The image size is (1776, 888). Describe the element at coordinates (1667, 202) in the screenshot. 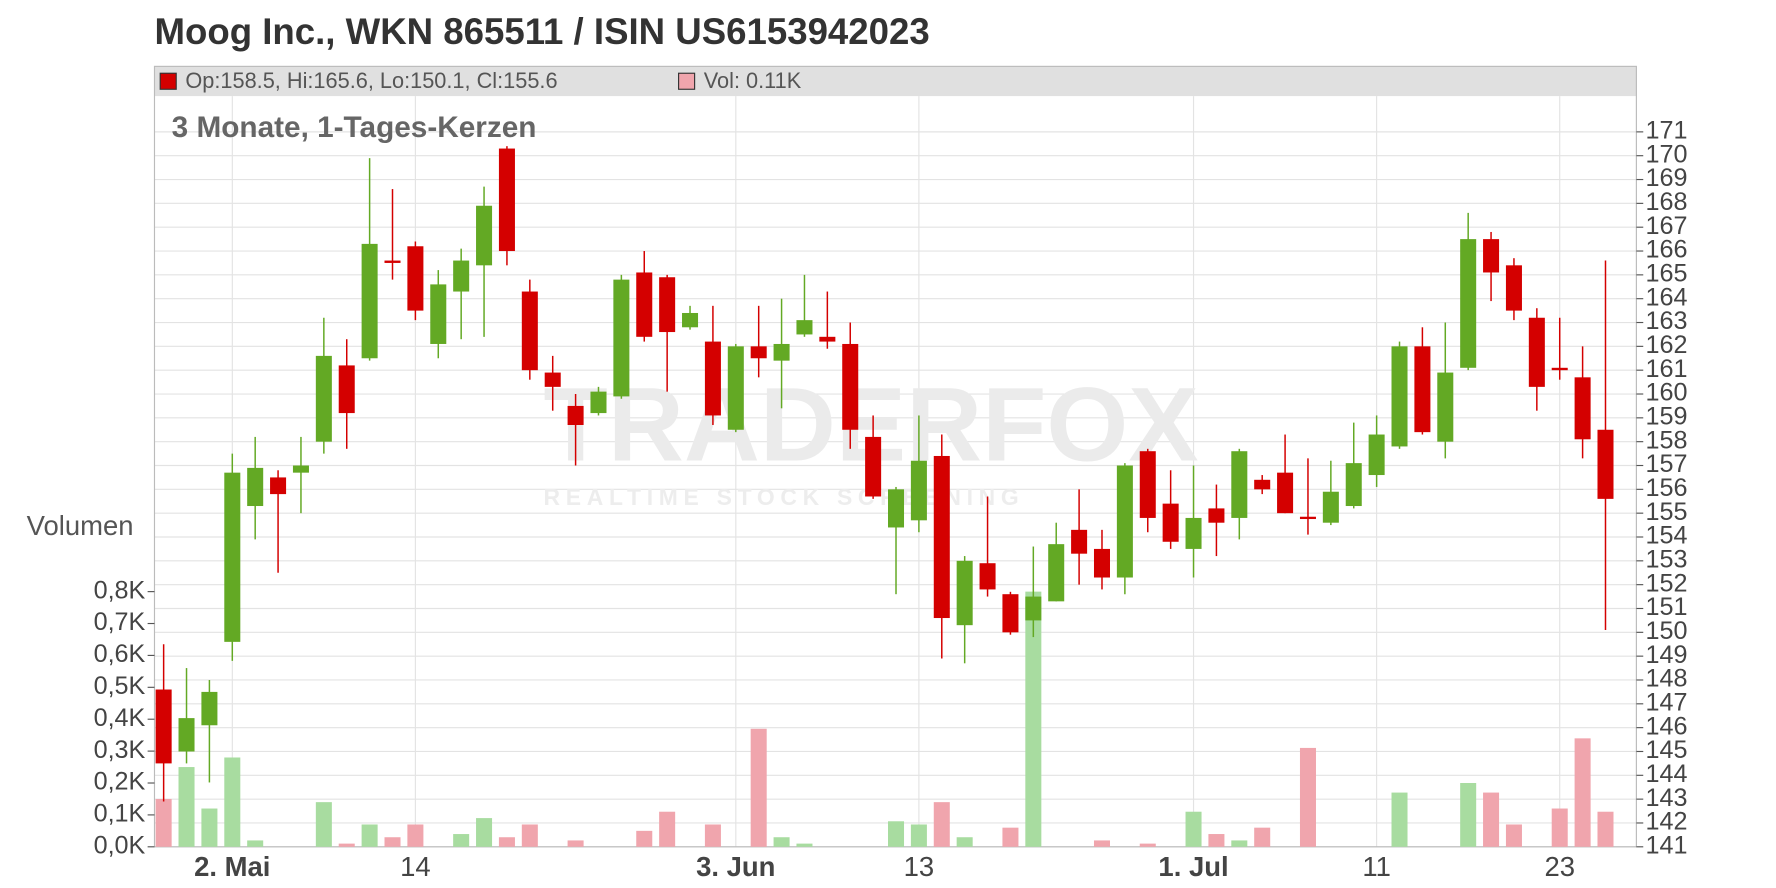

I see `y-tick-label: 168` at that location.